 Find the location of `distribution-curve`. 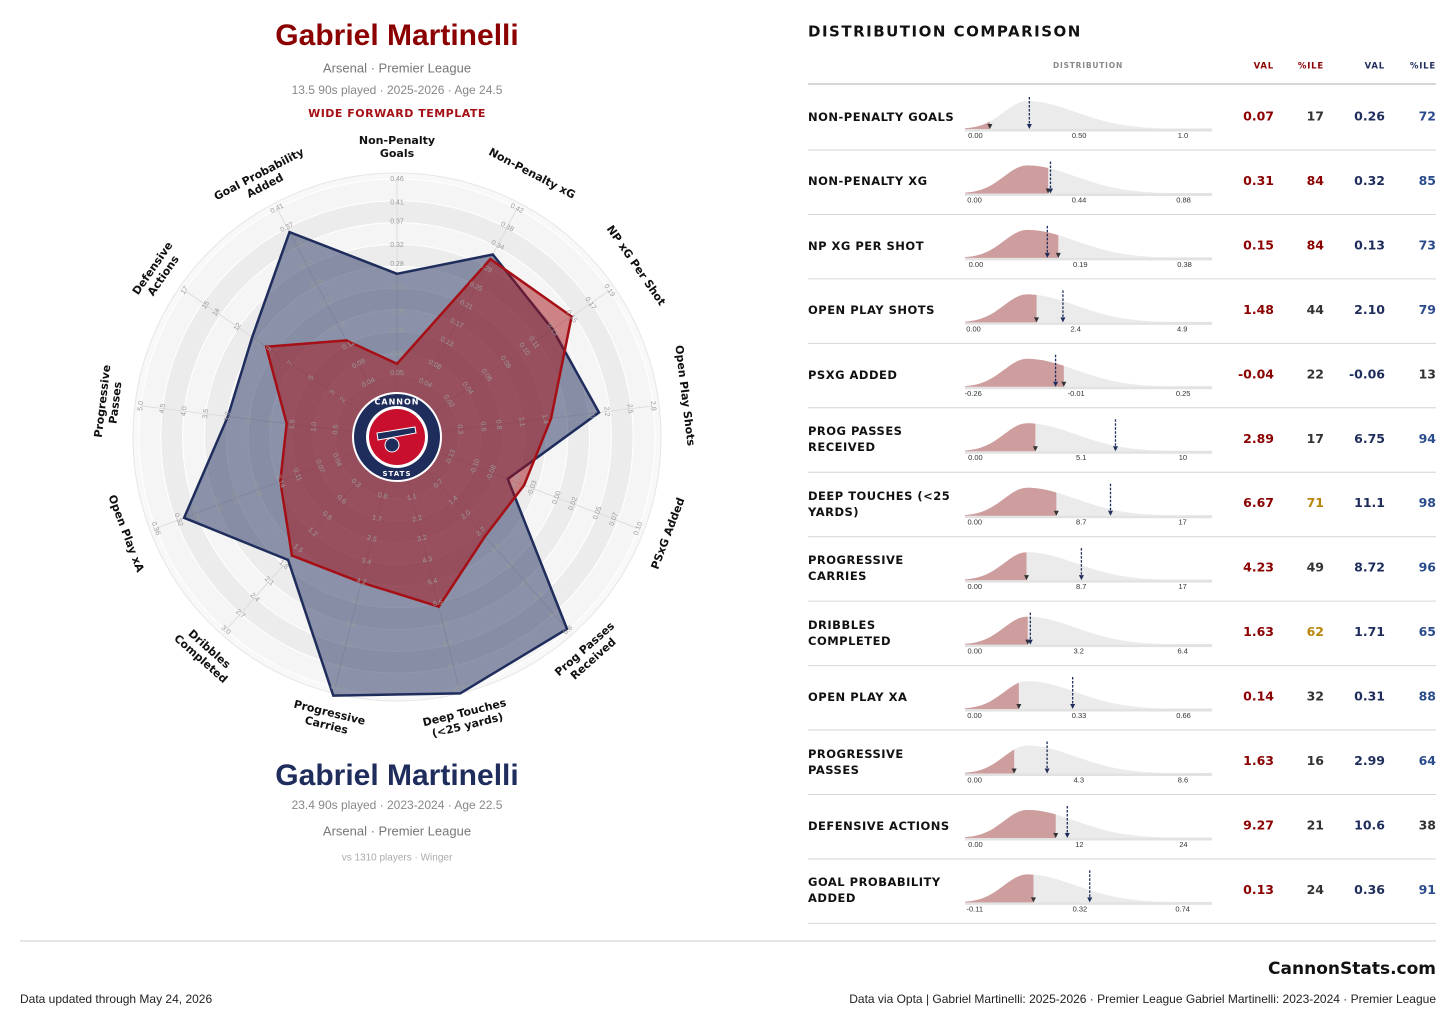

distribution-curve is located at coordinates (1088, 566).